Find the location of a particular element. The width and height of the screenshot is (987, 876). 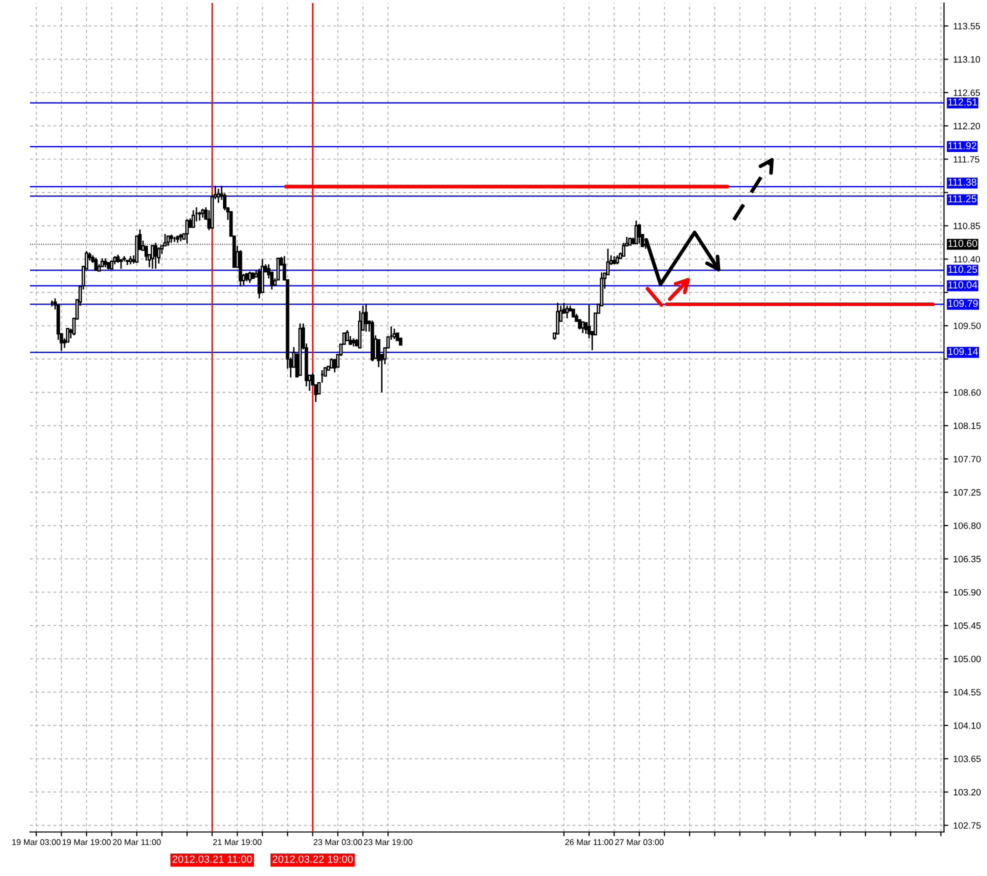

y-tick-label: 113.55 is located at coordinates (967, 26).